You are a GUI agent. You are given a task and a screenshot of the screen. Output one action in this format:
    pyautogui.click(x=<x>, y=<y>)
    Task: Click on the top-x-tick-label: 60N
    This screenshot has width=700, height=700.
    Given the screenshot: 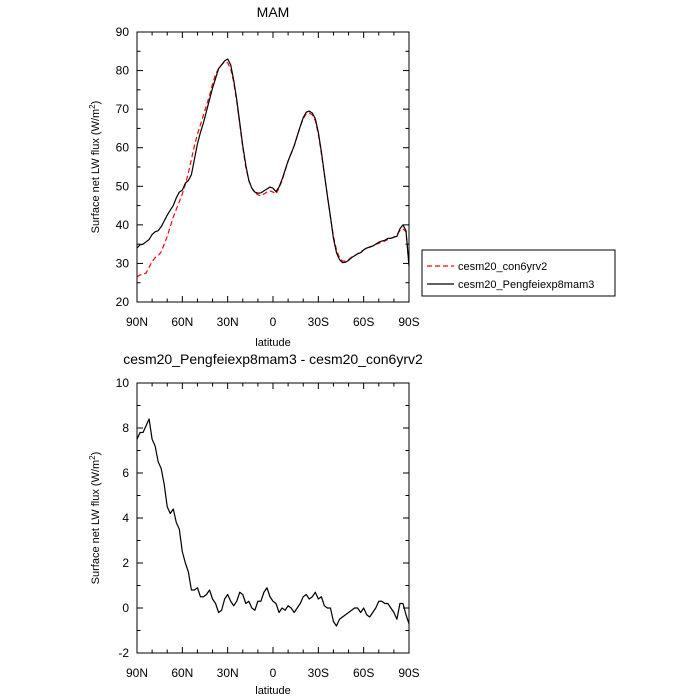 What is the action you would take?
    pyautogui.click(x=182, y=322)
    